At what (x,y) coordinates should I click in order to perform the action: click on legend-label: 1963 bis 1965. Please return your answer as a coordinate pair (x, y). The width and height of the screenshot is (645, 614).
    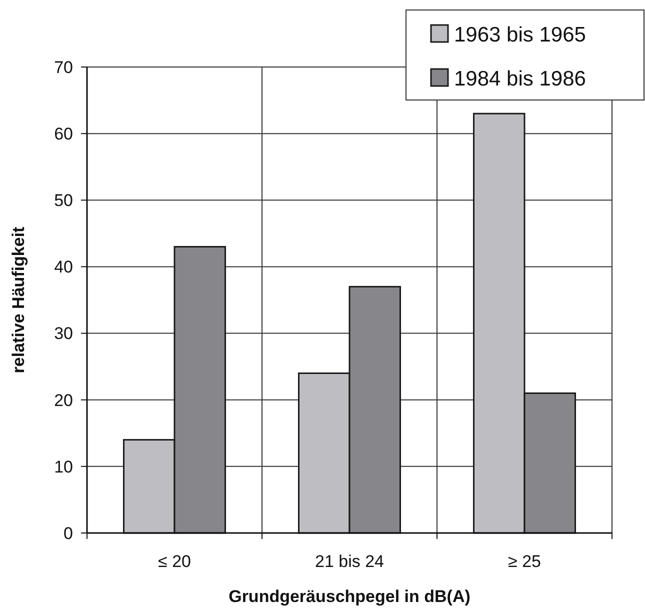
    Looking at the image, I should click on (520, 34).